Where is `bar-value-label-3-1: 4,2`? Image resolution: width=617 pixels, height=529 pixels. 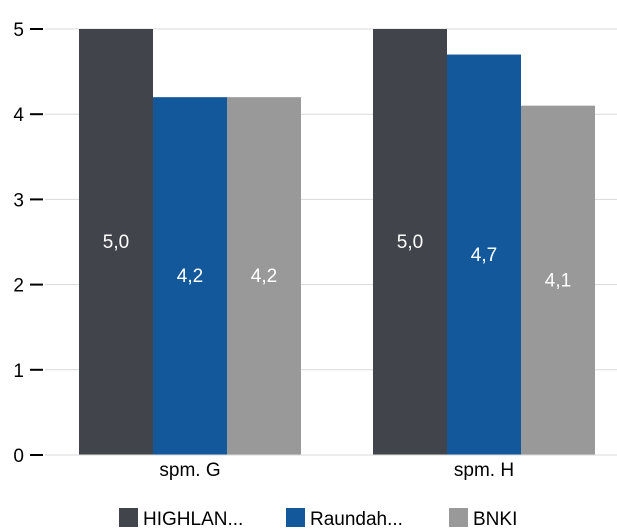
bar-value-label-3-1: 4,2 is located at coordinates (264, 276).